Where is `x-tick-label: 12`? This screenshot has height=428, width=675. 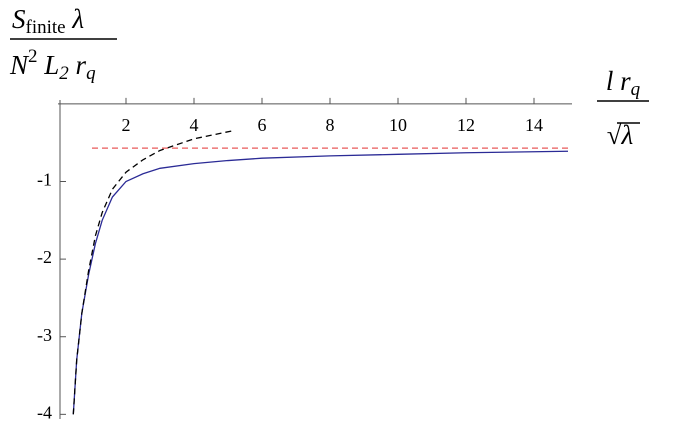
x-tick-label: 12 is located at coordinates (466, 125).